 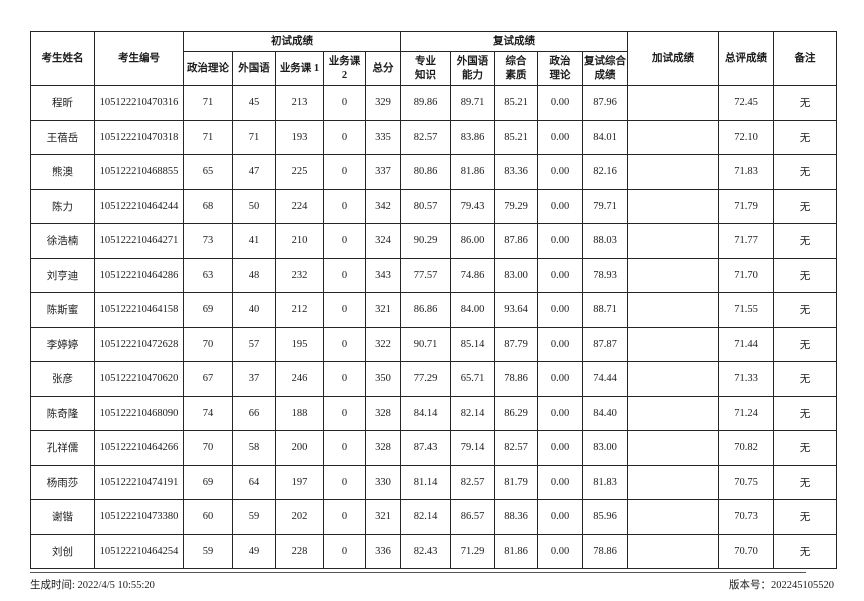 I want to click on candidate-id-cell: 105122210470318, so click(x=139, y=137).